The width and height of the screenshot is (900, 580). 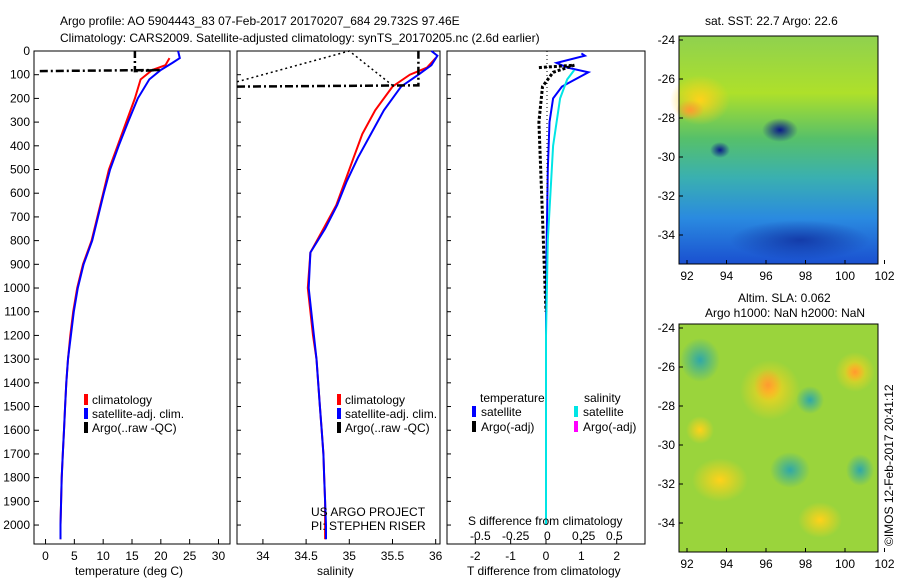 What do you see at coordinates (670, 425) in the screenshot?
I see `sla-yticks: -24 -26 -28 -30 -32 -34` at bounding box center [670, 425].